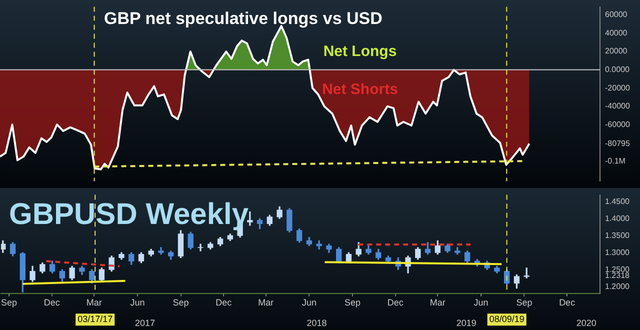 The height and width of the screenshot is (330, 640). What do you see at coordinates (243, 18) in the screenshot?
I see `chart-title: GBP net speculative longs vs USD` at bounding box center [243, 18].